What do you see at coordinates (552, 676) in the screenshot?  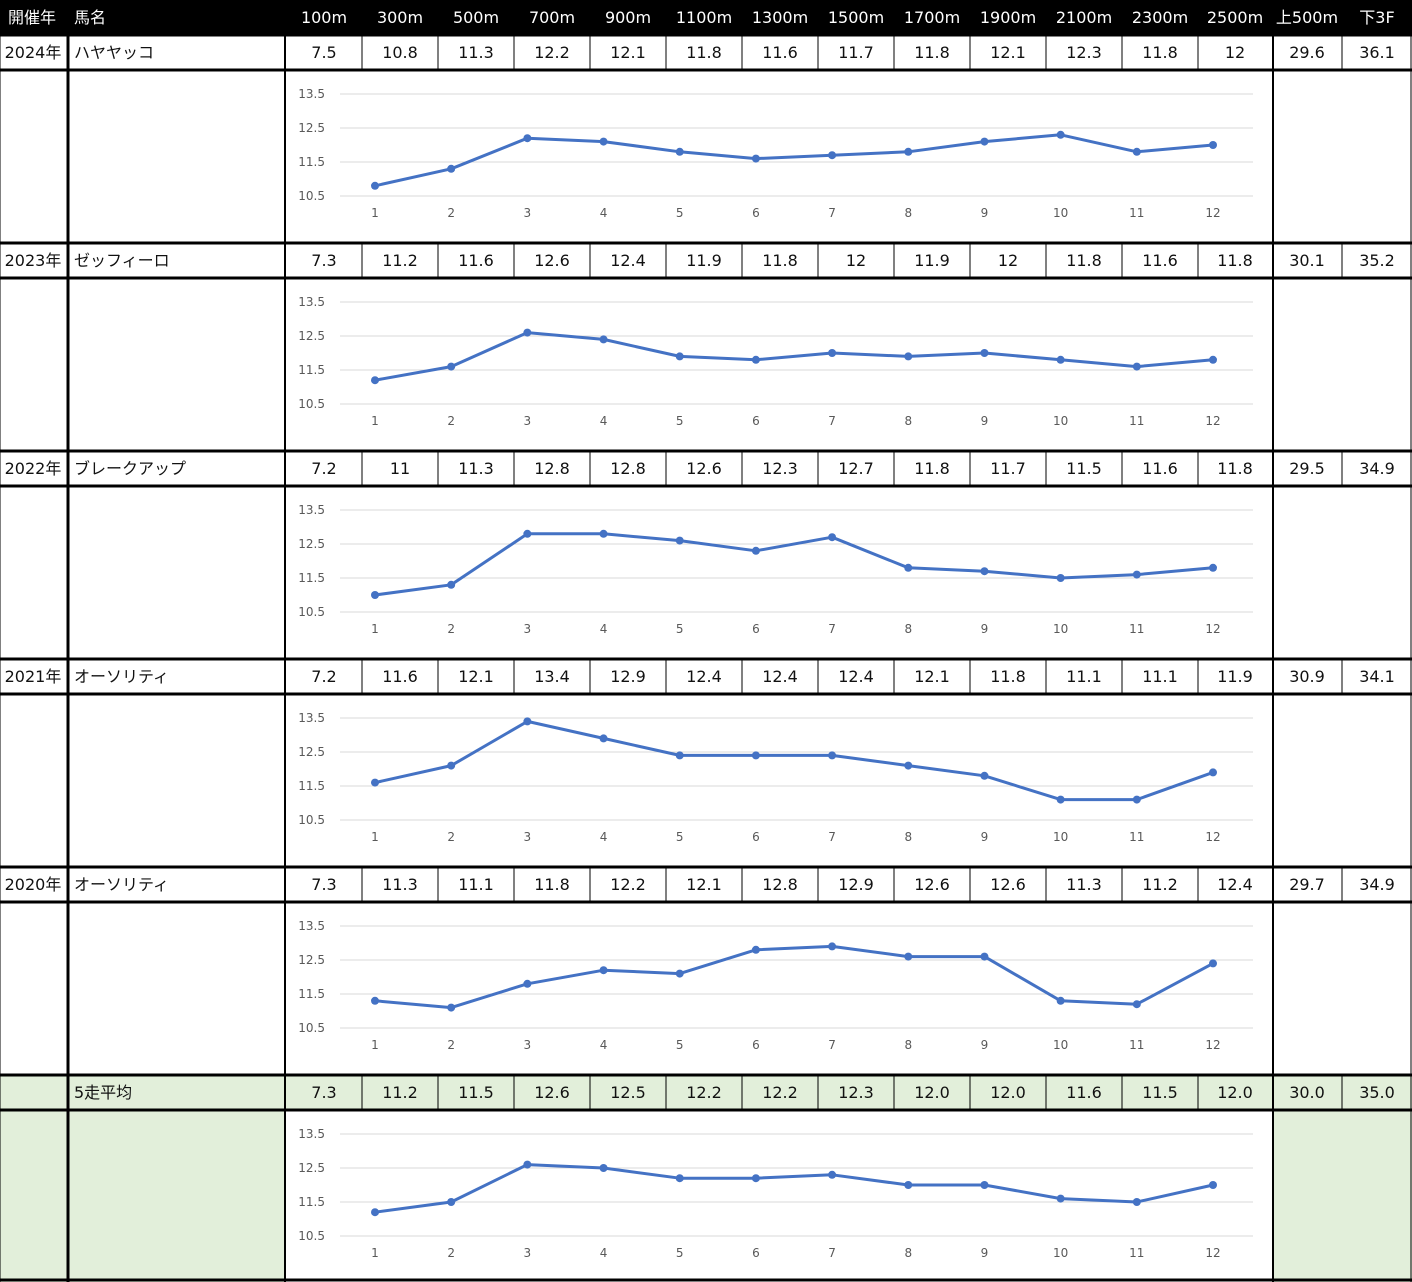 I see `split-time-cell: 13.4` at bounding box center [552, 676].